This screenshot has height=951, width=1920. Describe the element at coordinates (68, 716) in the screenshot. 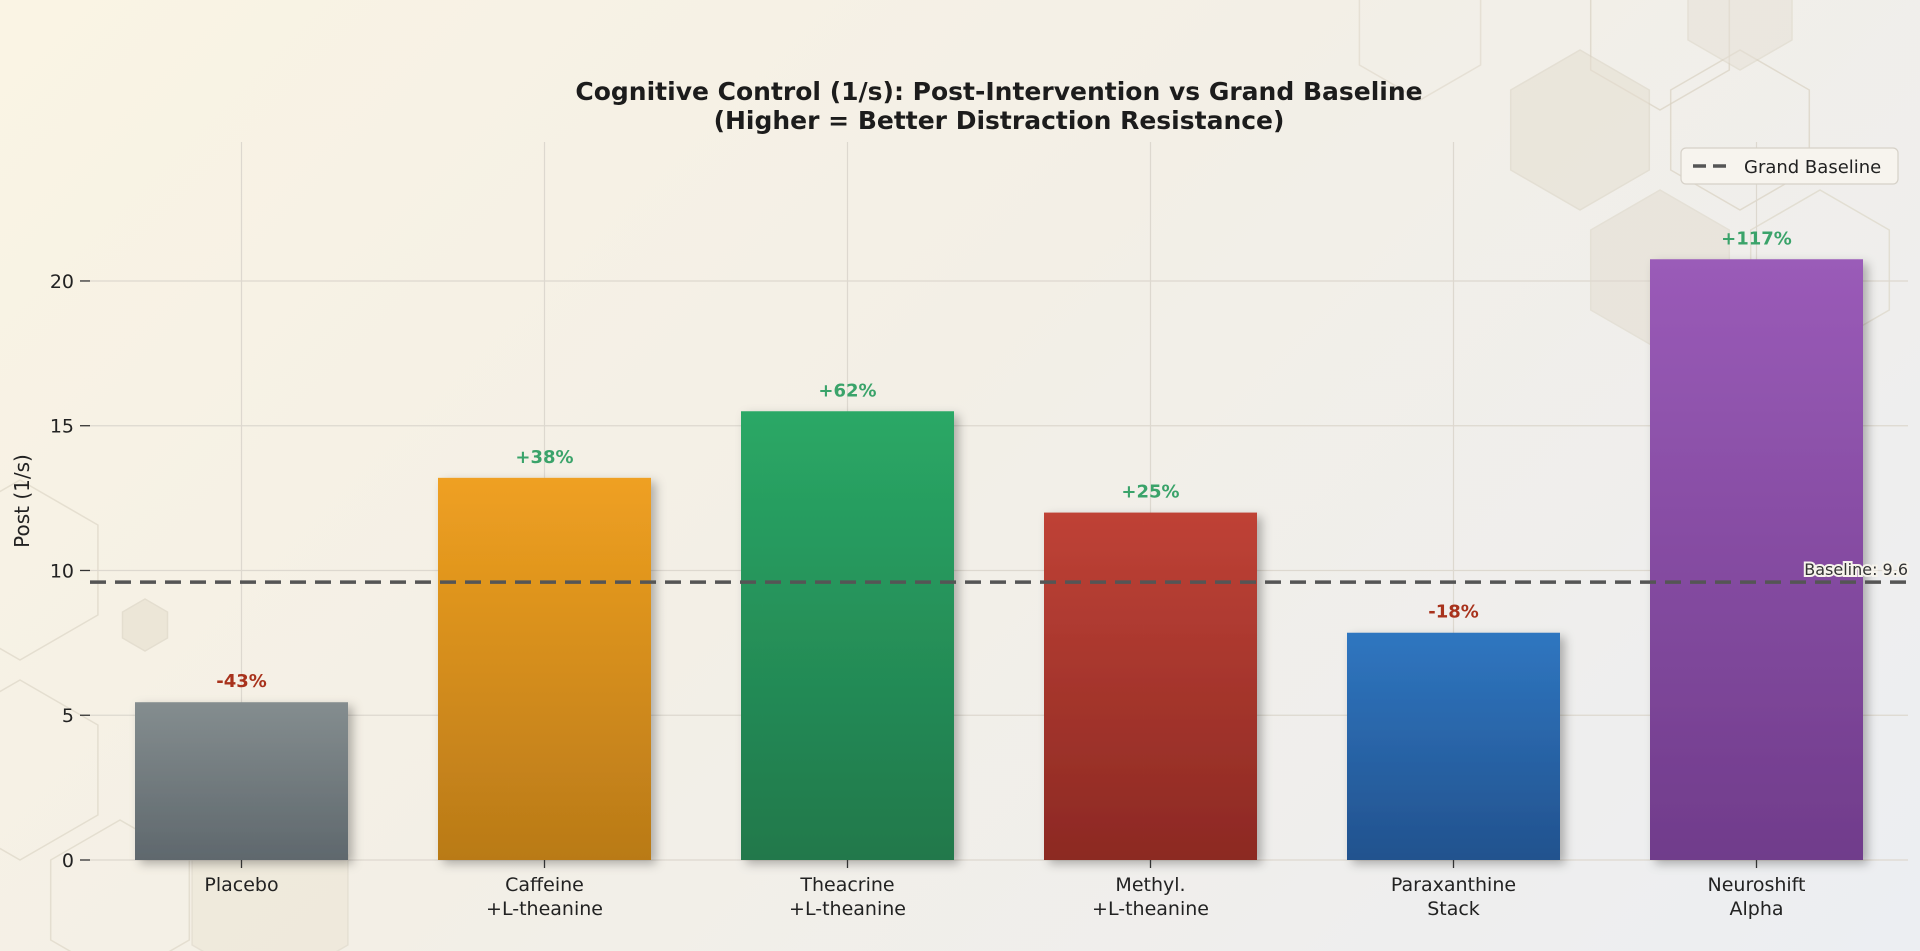

I see `y-tick-label: 5` at that location.